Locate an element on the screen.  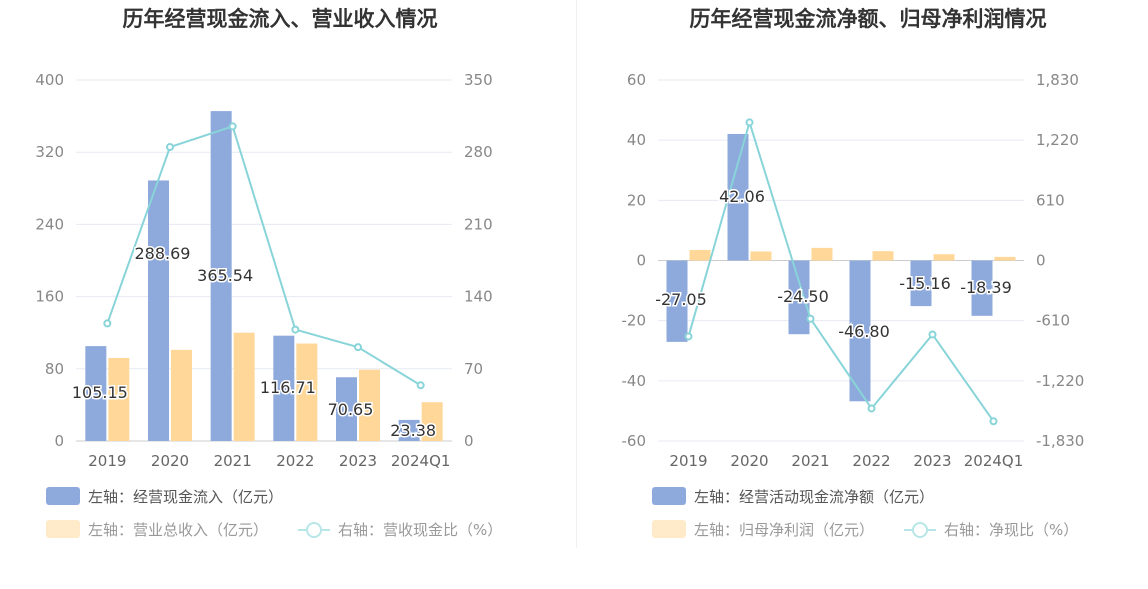
left-axis-tick: -40 is located at coordinates (634, 381).